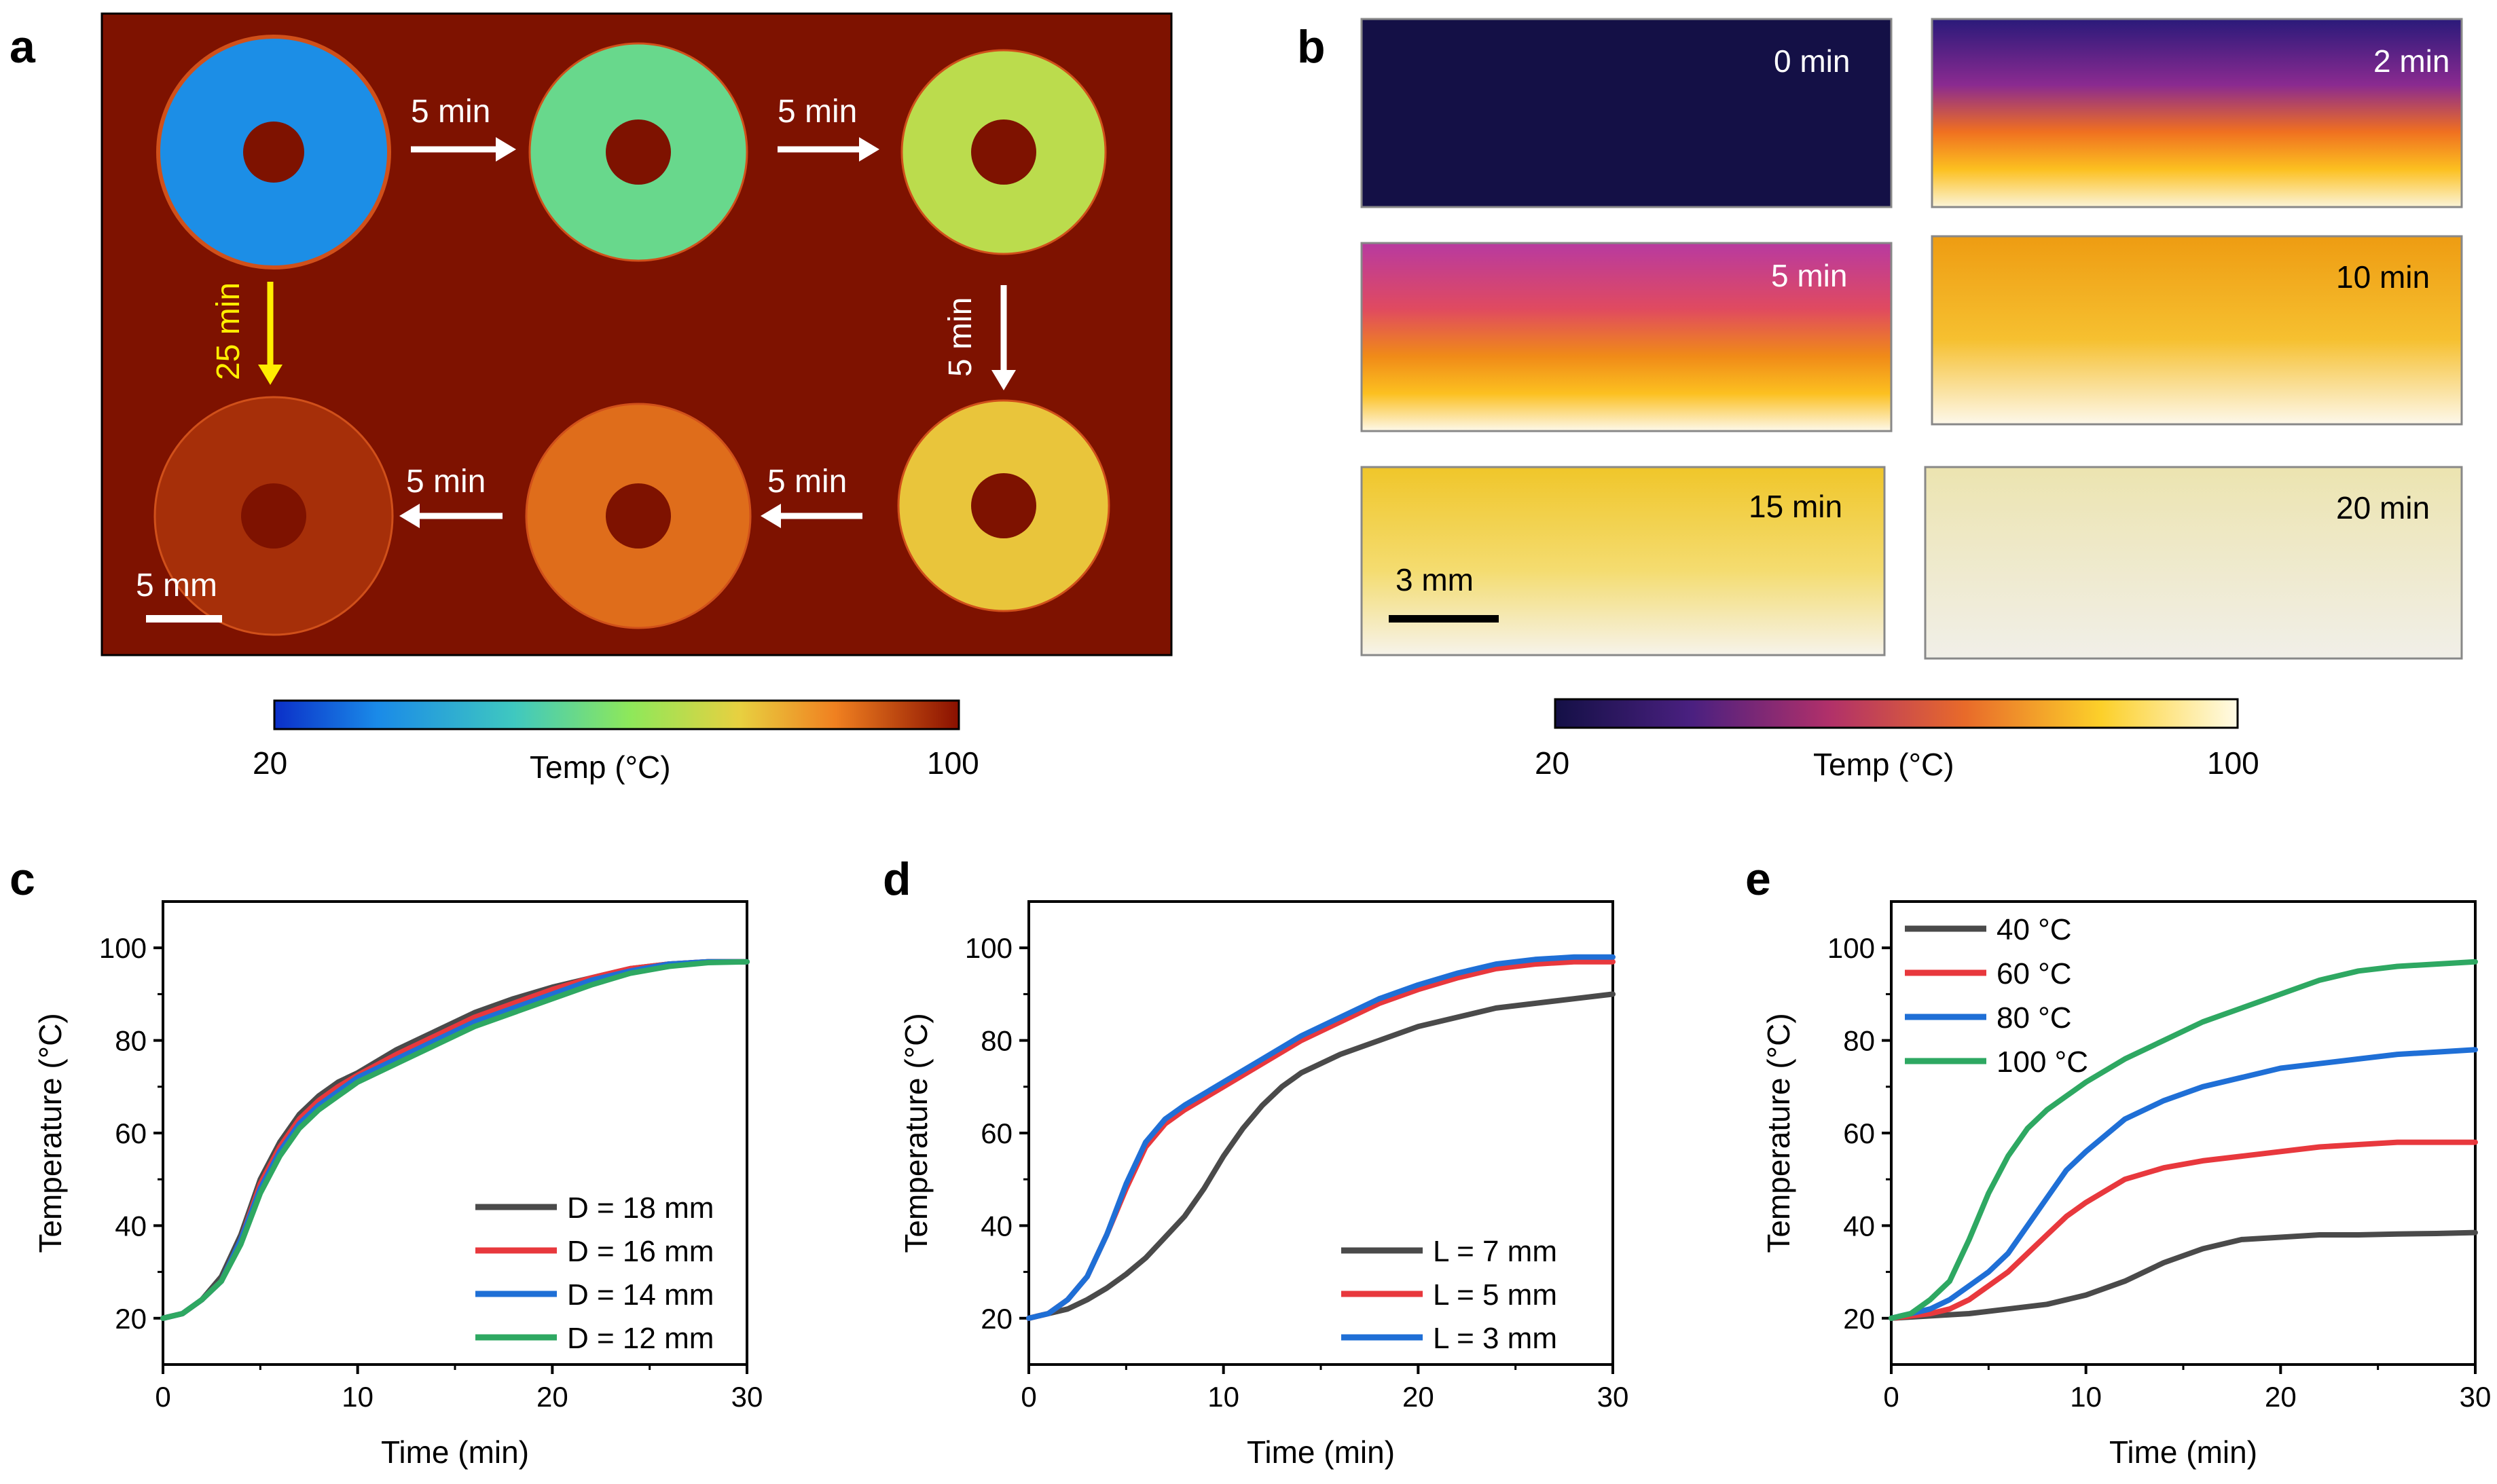 The width and height of the screenshot is (2497, 1484). What do you see at coordinates (961, 337) in the screenshot?
I see `arrow-3-label: 5 min` at bounding box center [961, 337].